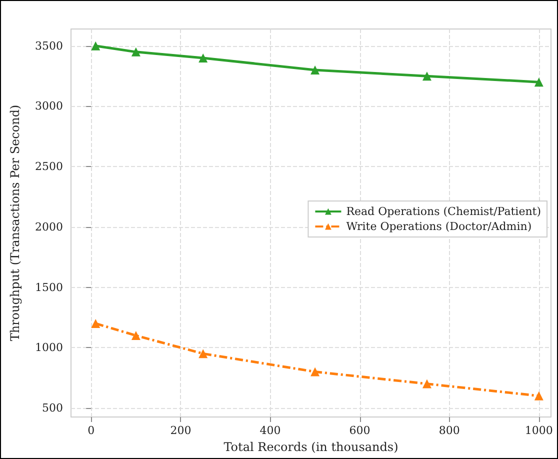 The width and height of the screenshot is (558, 459). I want to click on x-tick-label: 200, so click(181, 430).